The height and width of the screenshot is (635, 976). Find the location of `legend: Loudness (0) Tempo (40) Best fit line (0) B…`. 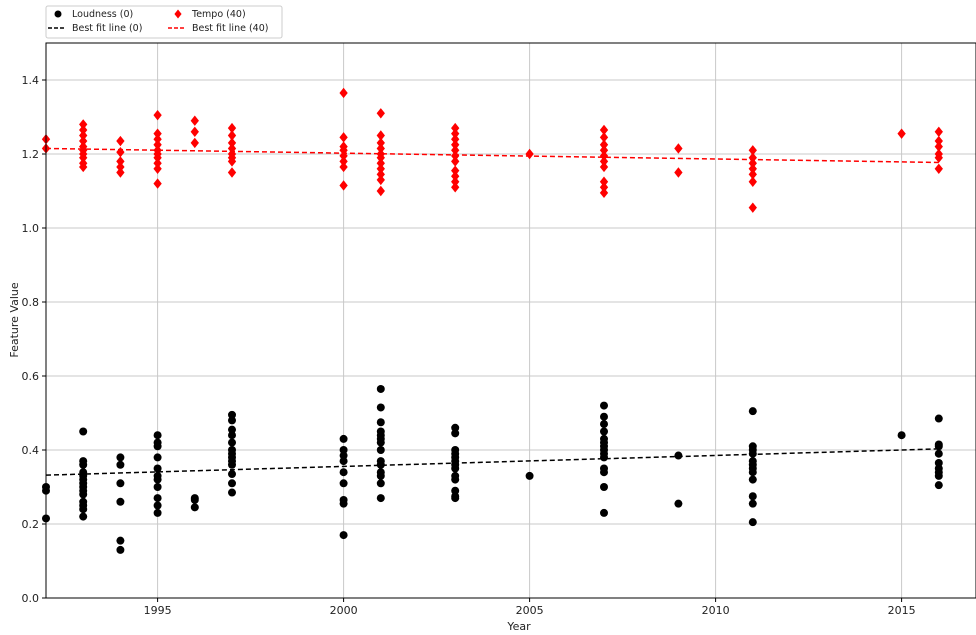

legend: Loudness (0) Tempo (40) Best fit line (0) B… is located at coordinates (164, 22).